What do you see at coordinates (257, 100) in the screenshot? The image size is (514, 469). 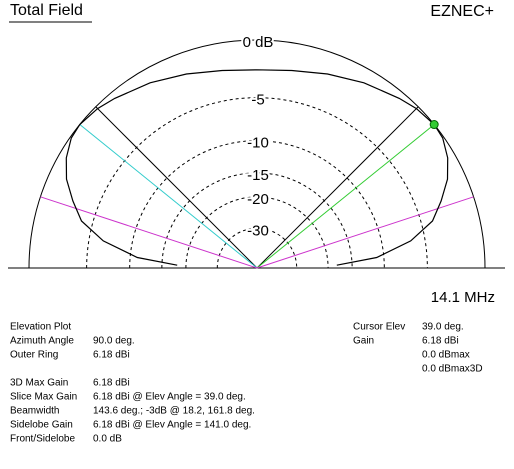 I see `ring-label: -5` at bounding box center [257, 100].